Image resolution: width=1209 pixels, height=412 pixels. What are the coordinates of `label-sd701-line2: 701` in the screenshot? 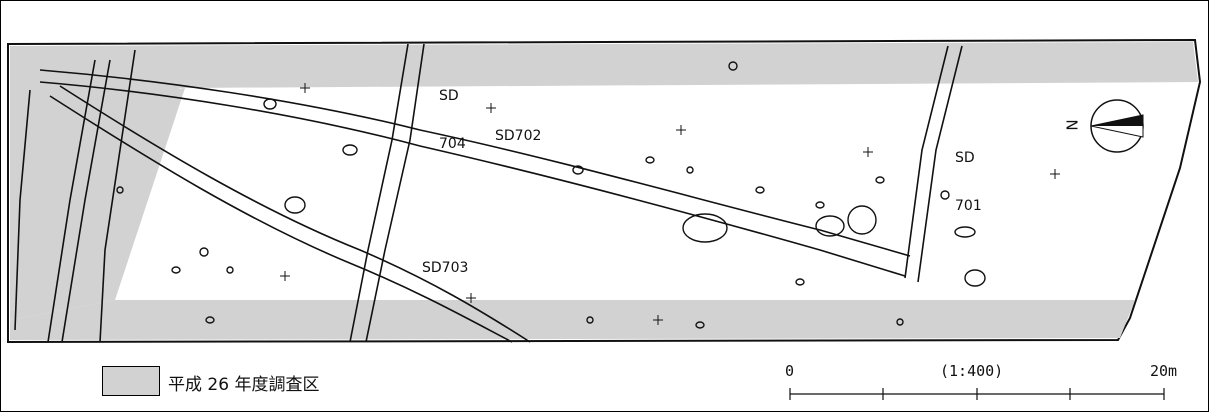 It's located at (968, 206).